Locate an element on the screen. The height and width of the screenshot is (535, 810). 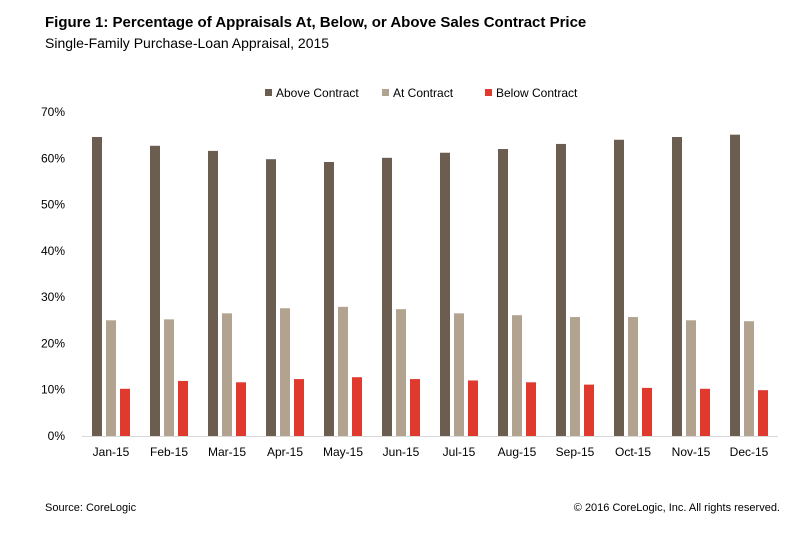
y-tick-label: 0% is located at coordinates (57, 436).